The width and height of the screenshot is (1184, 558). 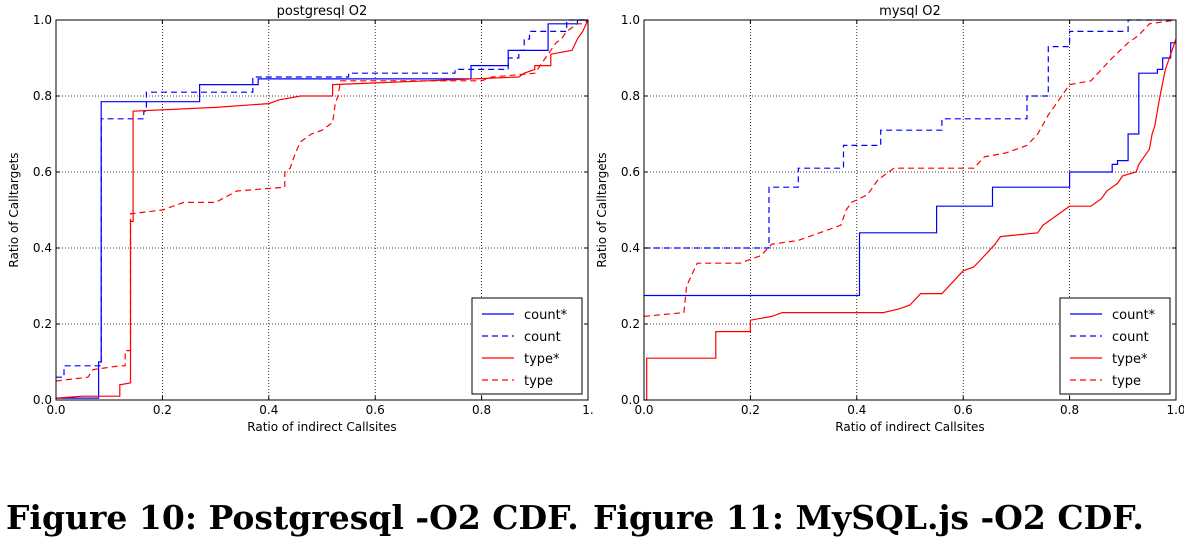 I want to click on chart-title: mysql O2, so click(x=910, y=11).